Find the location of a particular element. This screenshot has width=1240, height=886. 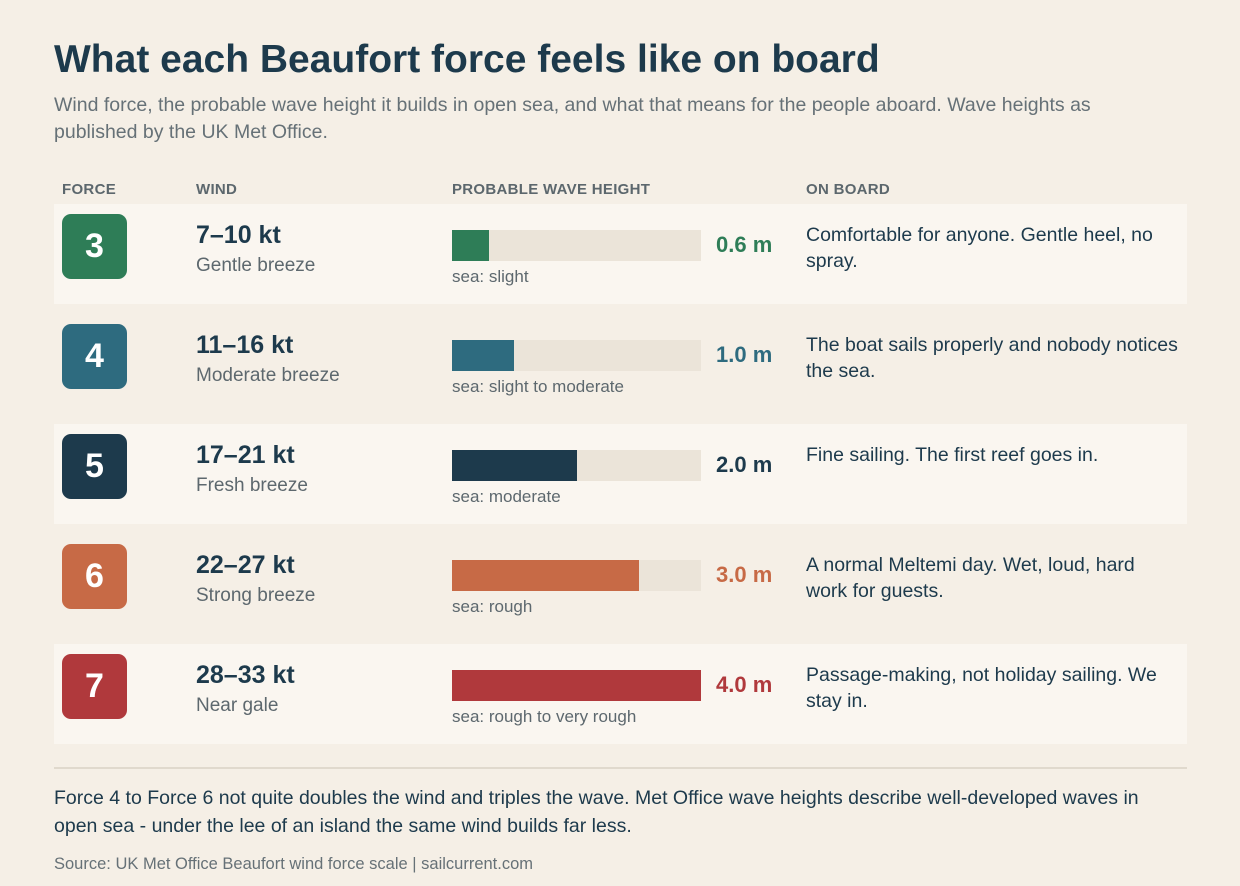

wind-speed: 7–10 kt is located at coordinates (238, 235).